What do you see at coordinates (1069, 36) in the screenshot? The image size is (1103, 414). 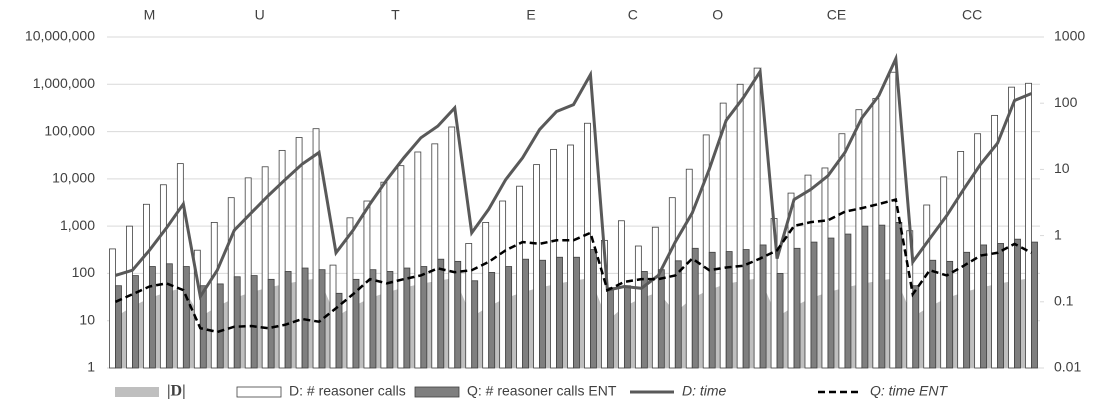 I see `y2-tick-label: 1000` at bounding box center [1069, 36].